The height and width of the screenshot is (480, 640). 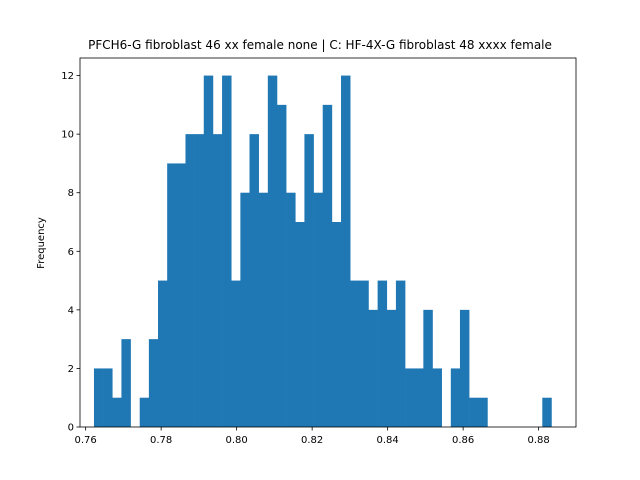 I want to click on y-tick-label: 12, so click(x=67, y=76).